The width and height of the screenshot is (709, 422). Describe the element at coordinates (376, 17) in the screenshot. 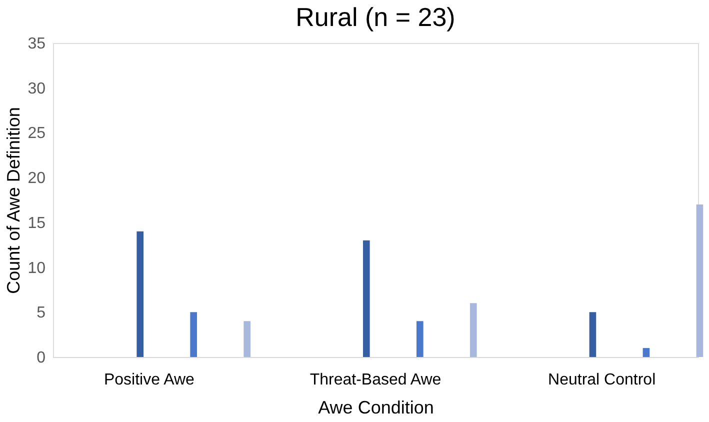

I see `chart-title: Rural (n = 23)` at that location.